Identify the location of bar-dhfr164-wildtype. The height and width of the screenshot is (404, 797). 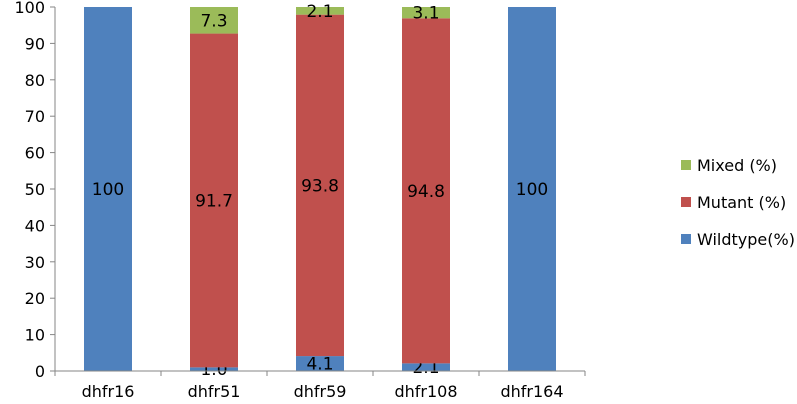
(532, 189).